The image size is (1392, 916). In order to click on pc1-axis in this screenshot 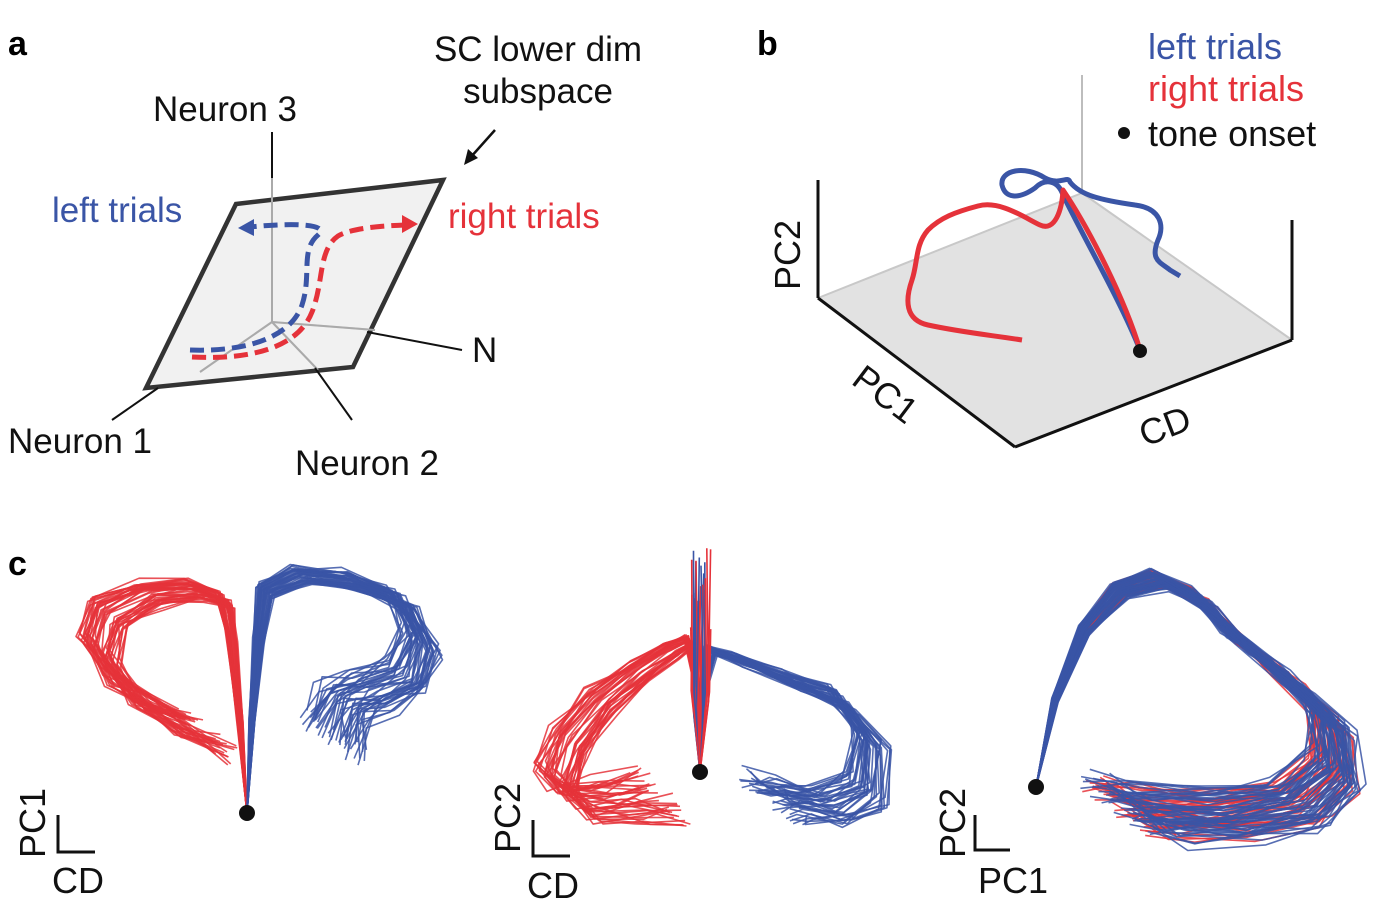, I will do `click(916, 372)`.